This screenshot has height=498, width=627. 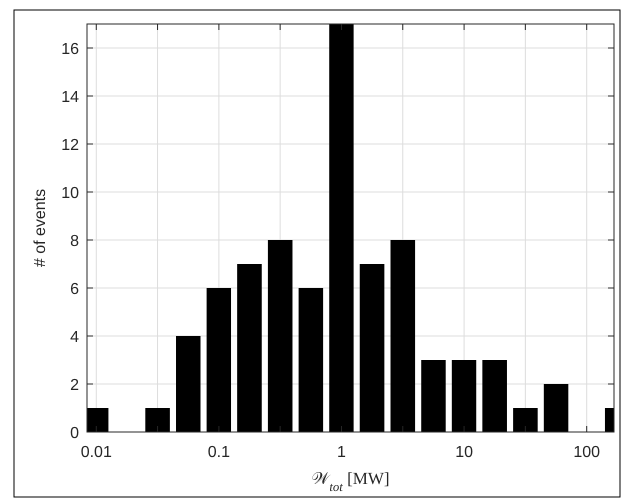 What do you see at coordinates (75, 289) in the screenshot?
I see `y-tick-label: 6` at bounding box center [75, 289].